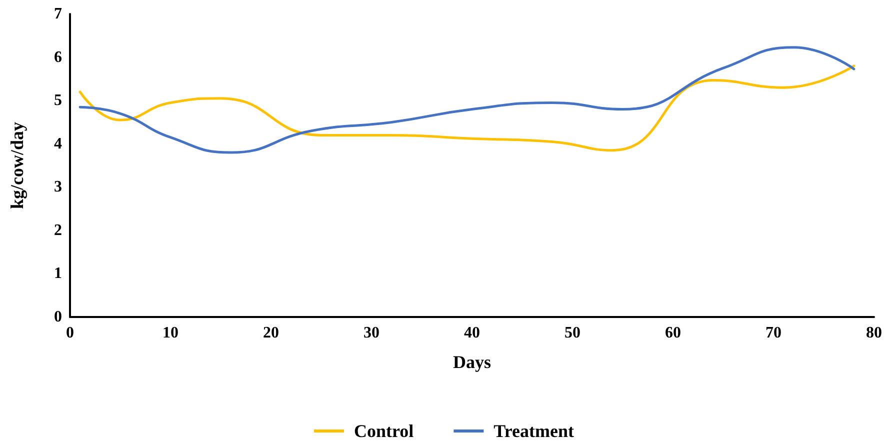 Image resolution: width=888 pixels, height=445 pixels. Describe the element at coordinates (58, 101) in the screenshot. I see `y-tick-label: 5` at that location.